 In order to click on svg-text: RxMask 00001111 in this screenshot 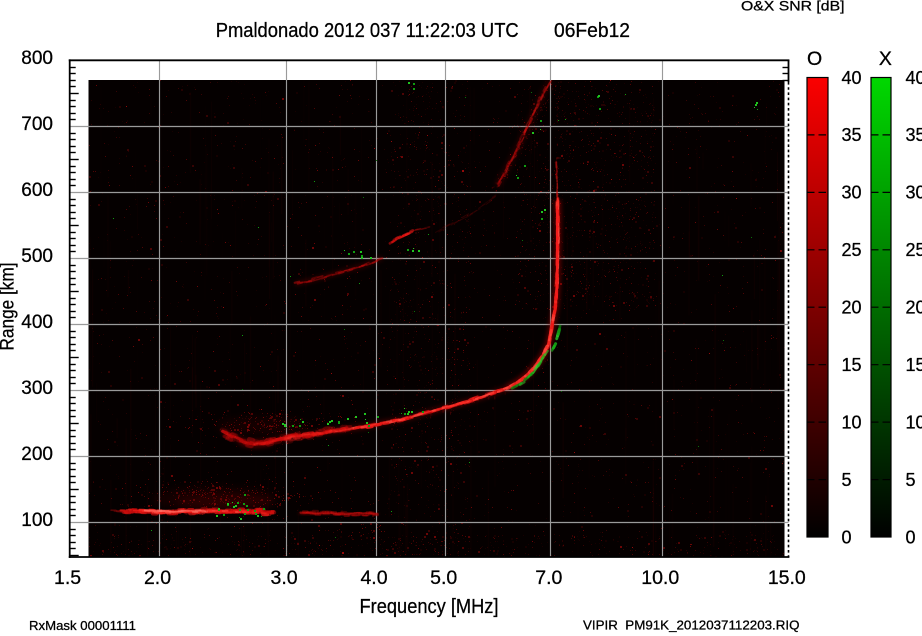, I will do `click(82, 625)`.